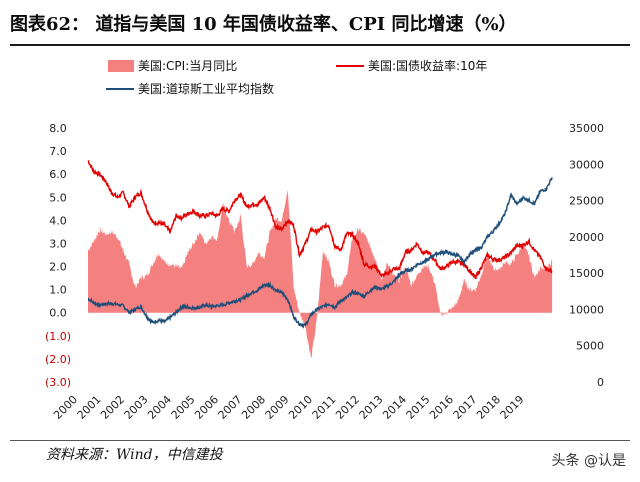 The width and height of the screenshot is (640, 482). What do you see at coordinates (394, 407) in the screenshot?
I see `x-tick-label: 2014` at bounding box center [394, 407].